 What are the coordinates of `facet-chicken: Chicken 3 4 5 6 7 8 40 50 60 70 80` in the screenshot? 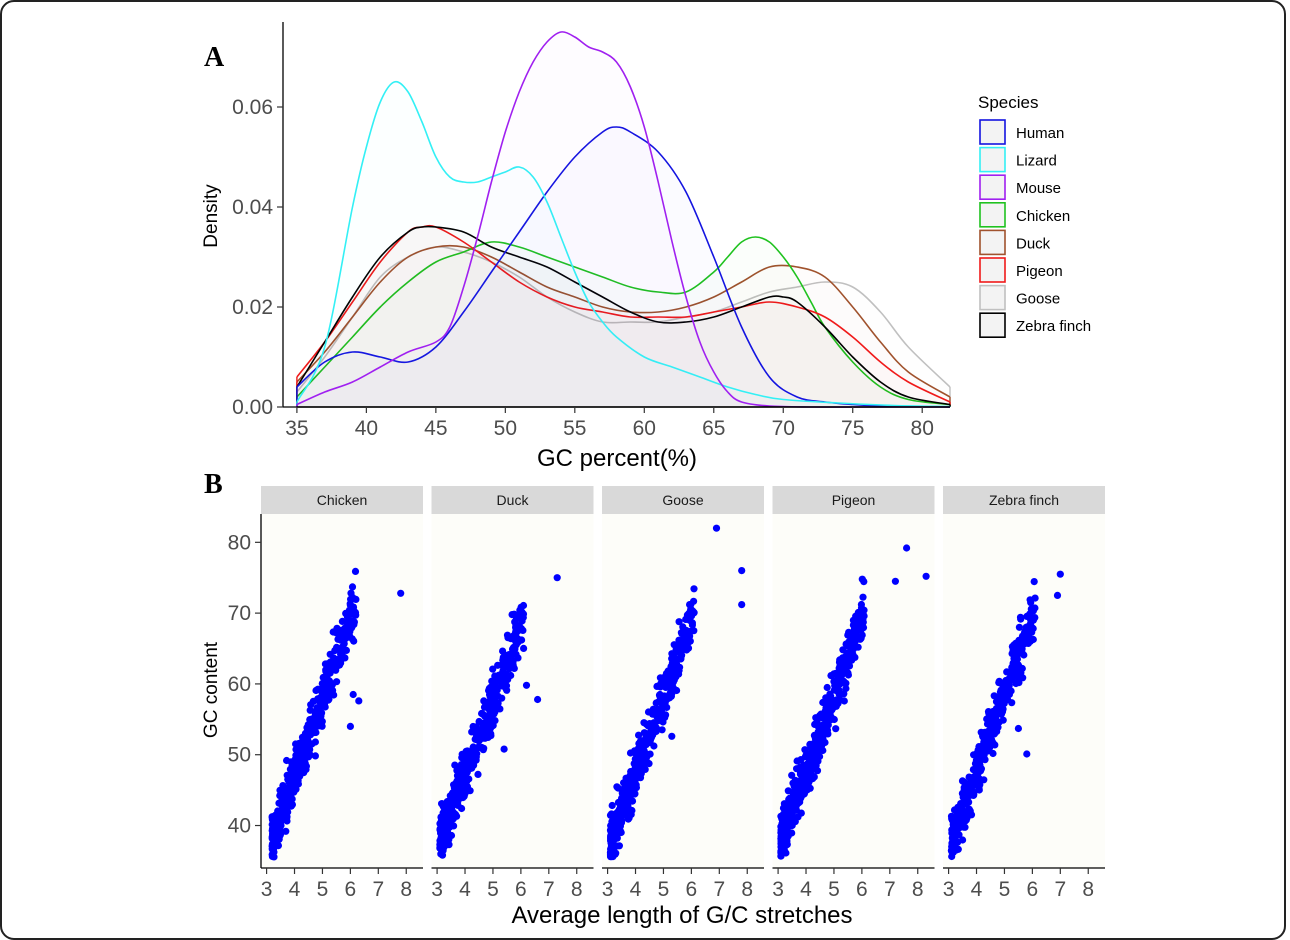 It's located at (325, 693).